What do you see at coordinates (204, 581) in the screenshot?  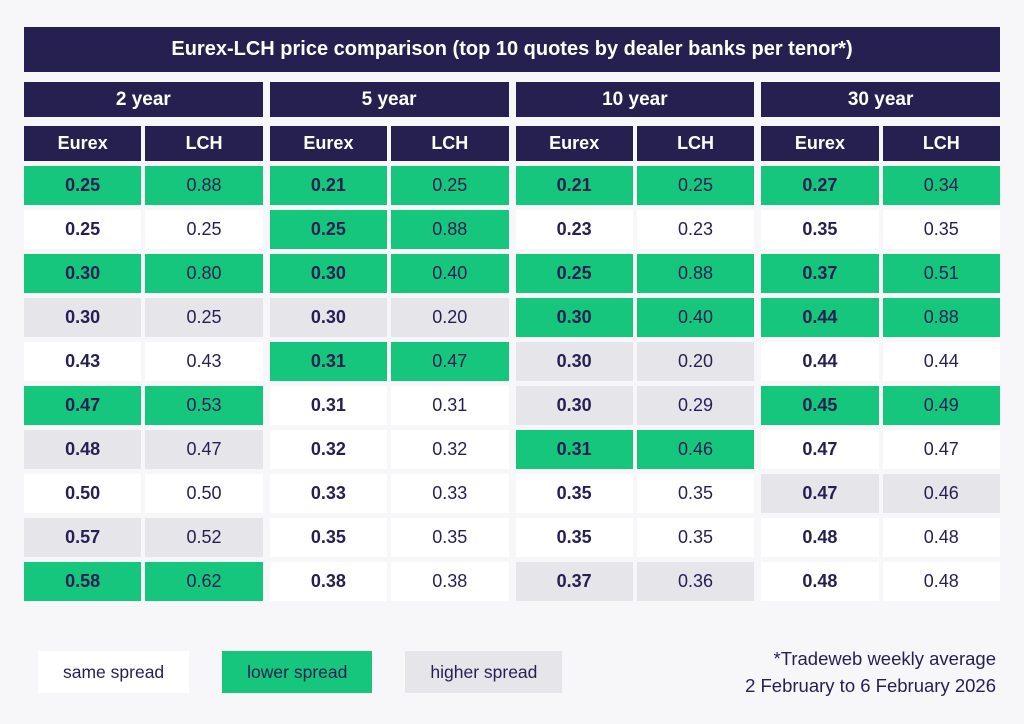 I see `lch-value-cell: 0.62` at bounding box center [204, 581].